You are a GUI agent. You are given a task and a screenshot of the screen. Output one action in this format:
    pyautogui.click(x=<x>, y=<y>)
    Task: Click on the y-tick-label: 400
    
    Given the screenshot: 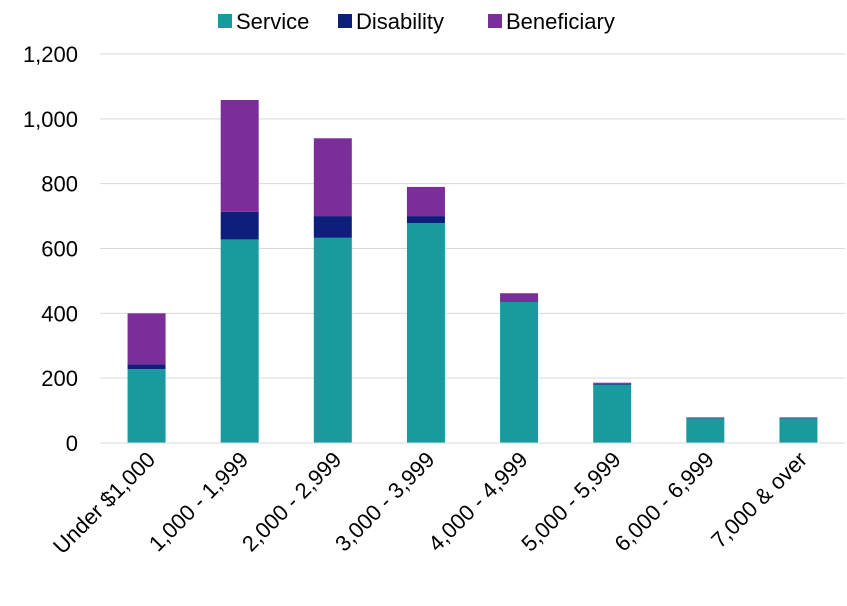 What is the action you would take?
    pyautogui.click(x=59, y=313)
    